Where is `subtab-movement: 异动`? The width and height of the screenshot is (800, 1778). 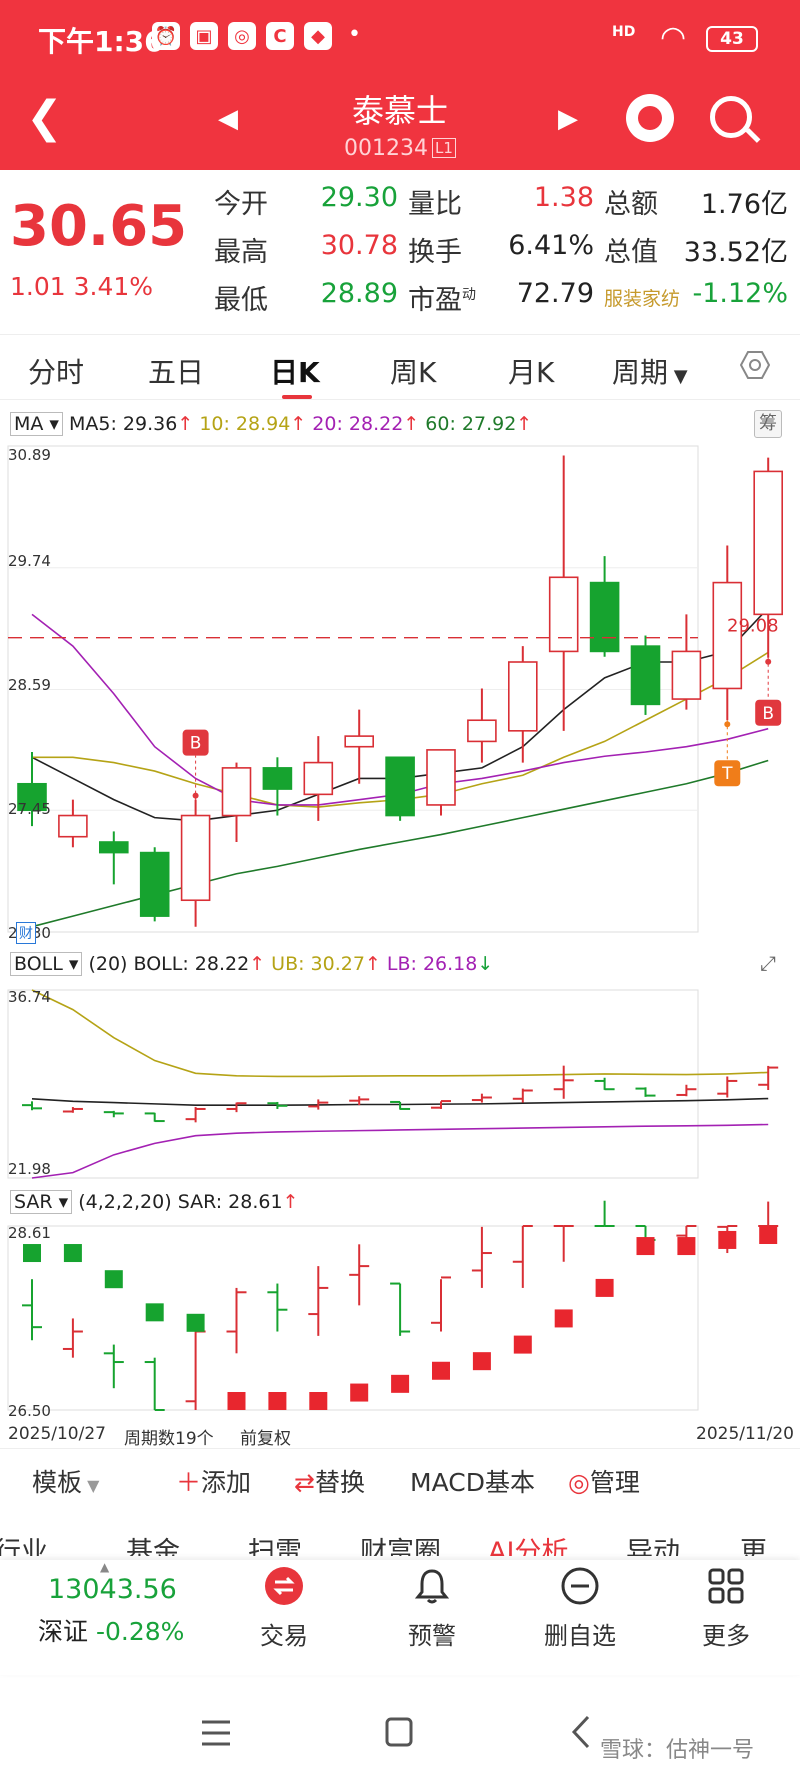
subtab-movement: 异动 is located at coordinates (653, 1546).